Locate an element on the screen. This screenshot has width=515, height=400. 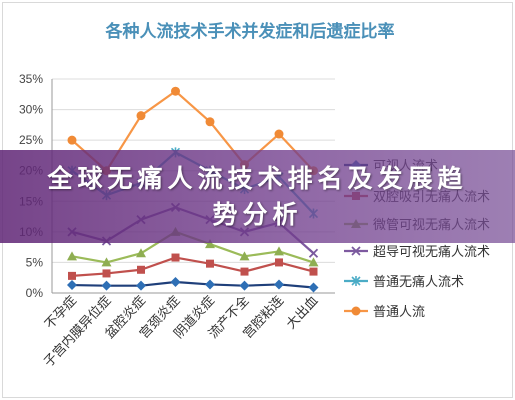
banner-title: 全球无痛人流技术排名及发展趋势分析 is located at coordinates (257, 196).